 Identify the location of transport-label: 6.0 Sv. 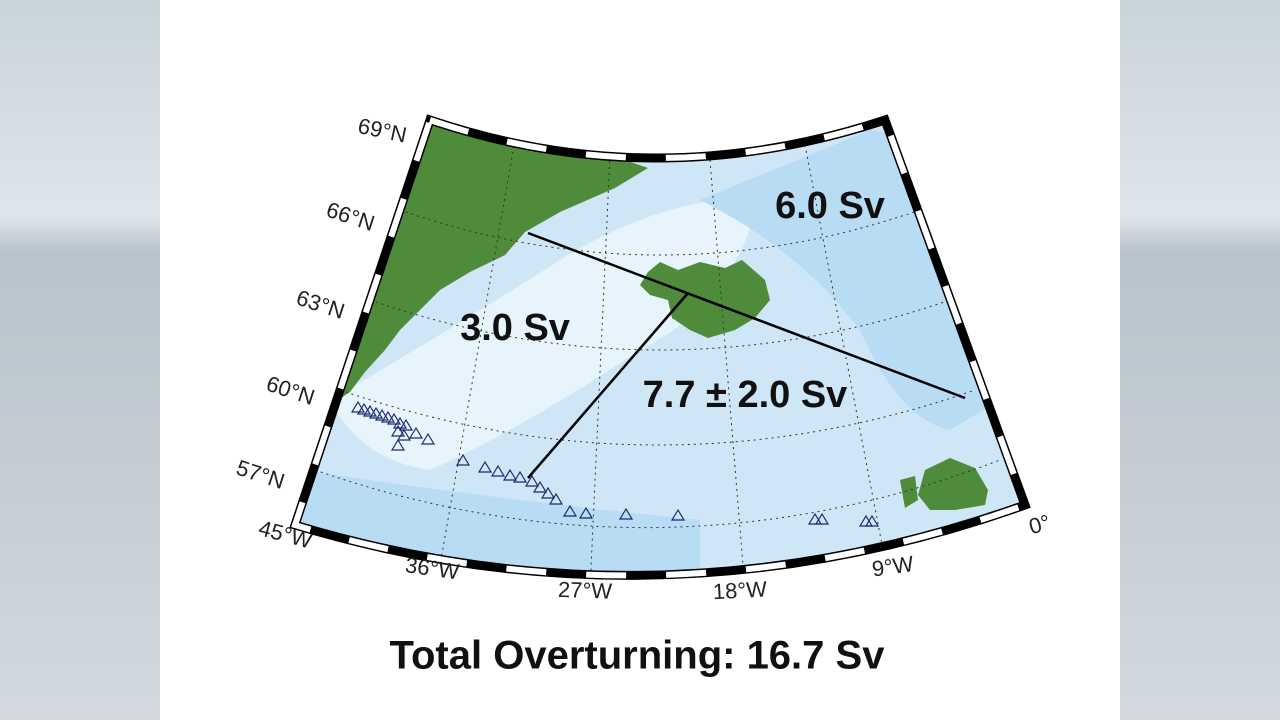
(830, 206).